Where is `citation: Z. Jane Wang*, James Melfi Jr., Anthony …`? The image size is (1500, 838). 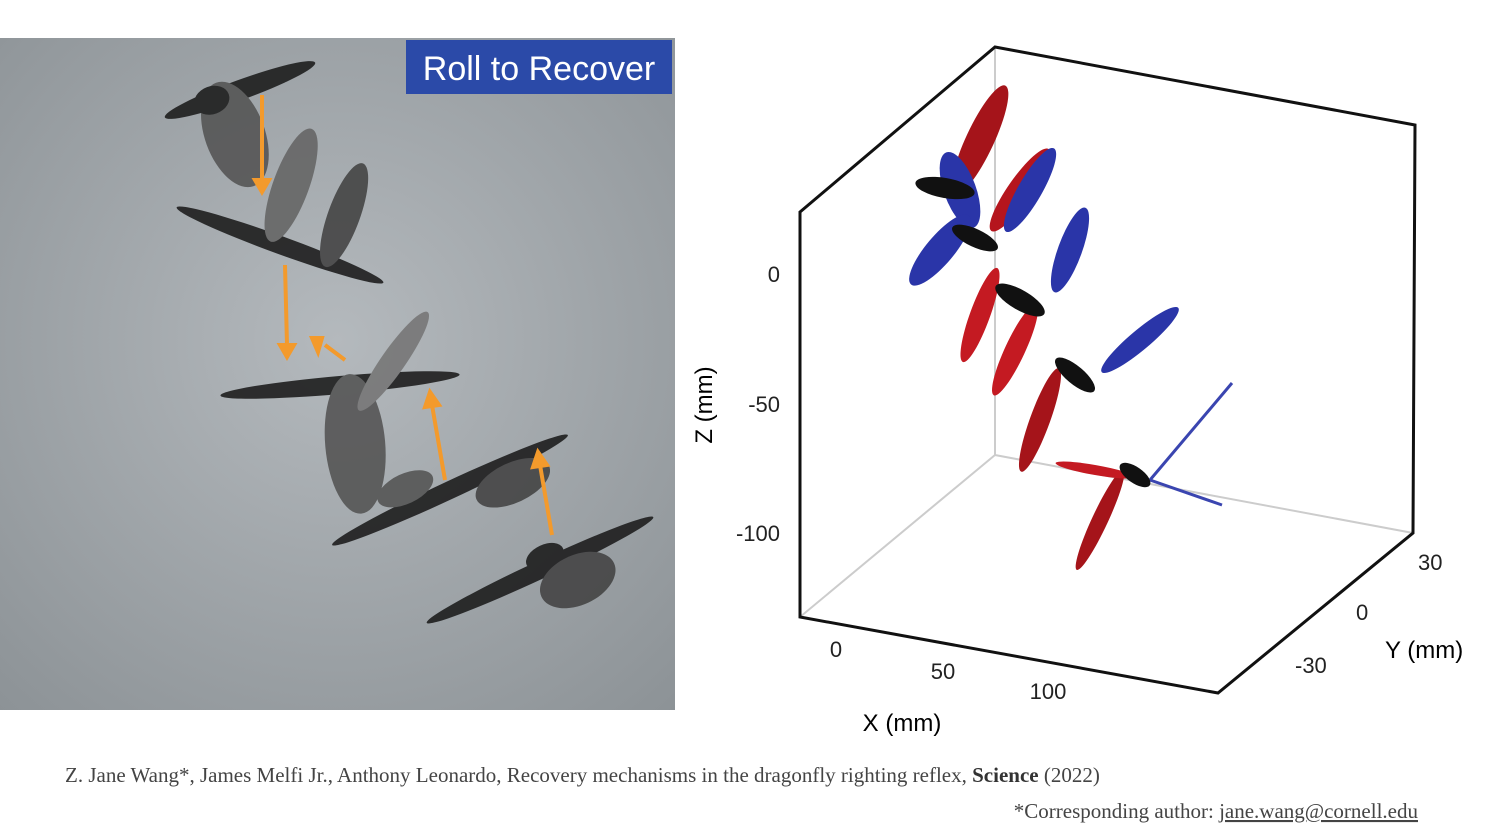 citation: Z. Jane Wang*, James Melfi Jr., Anthony … is located at coordinates (582, 775).